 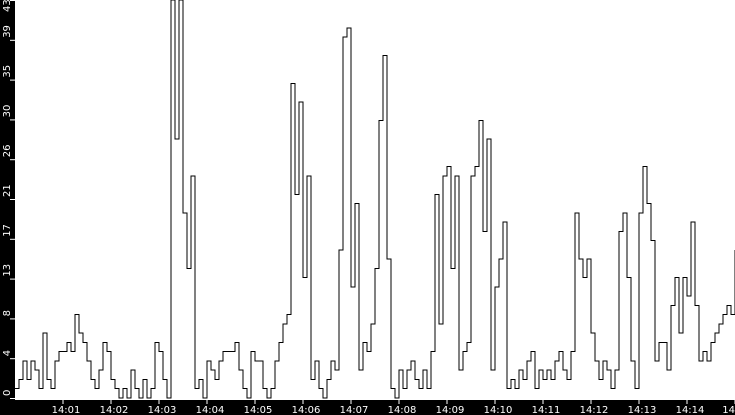 I want to click on x-tick-label: 14:11, so click(x=546, y=410).